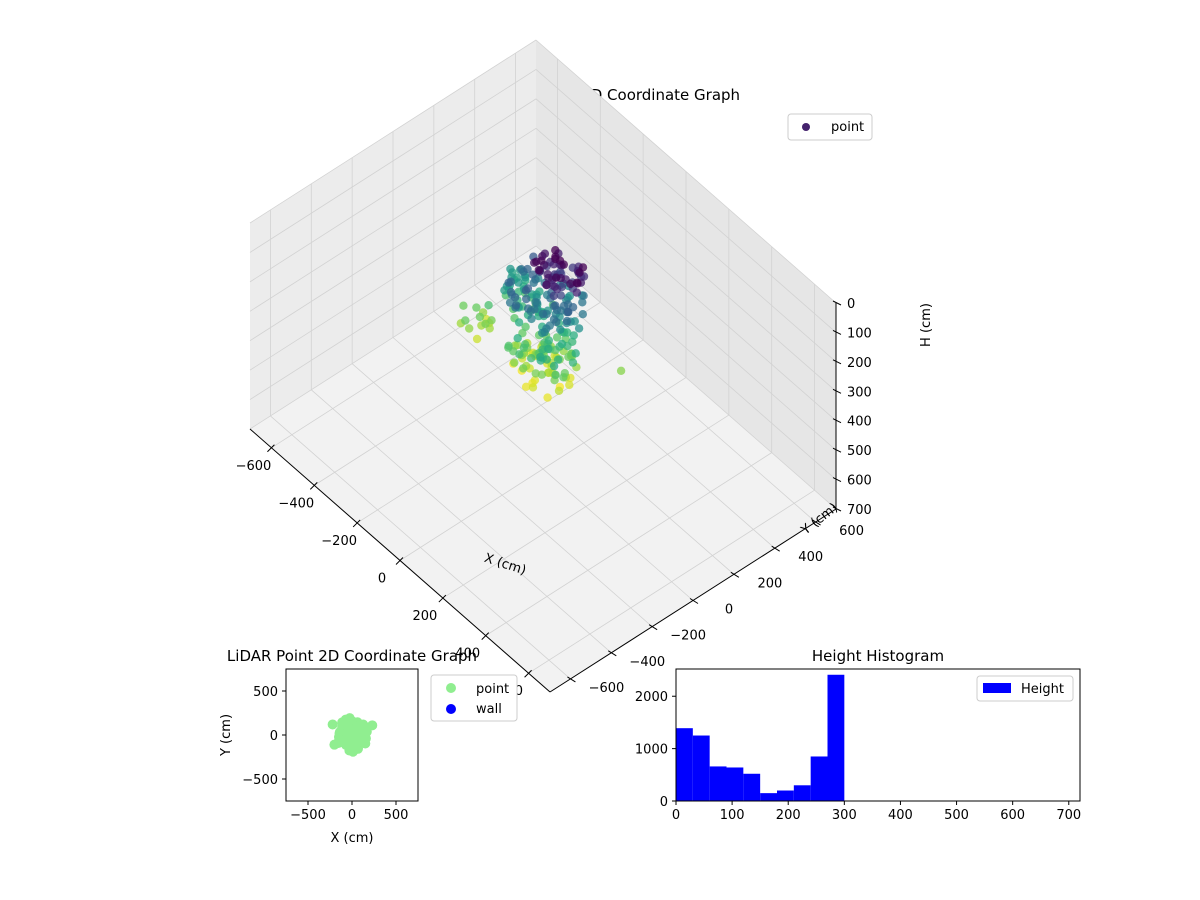 Image resolution: width=1200 pixels, height=900 pixels. Describe the element at coordinates (769, 583) in the screenshot. I see `chart-3d-y-tick-label: 200` at that location.